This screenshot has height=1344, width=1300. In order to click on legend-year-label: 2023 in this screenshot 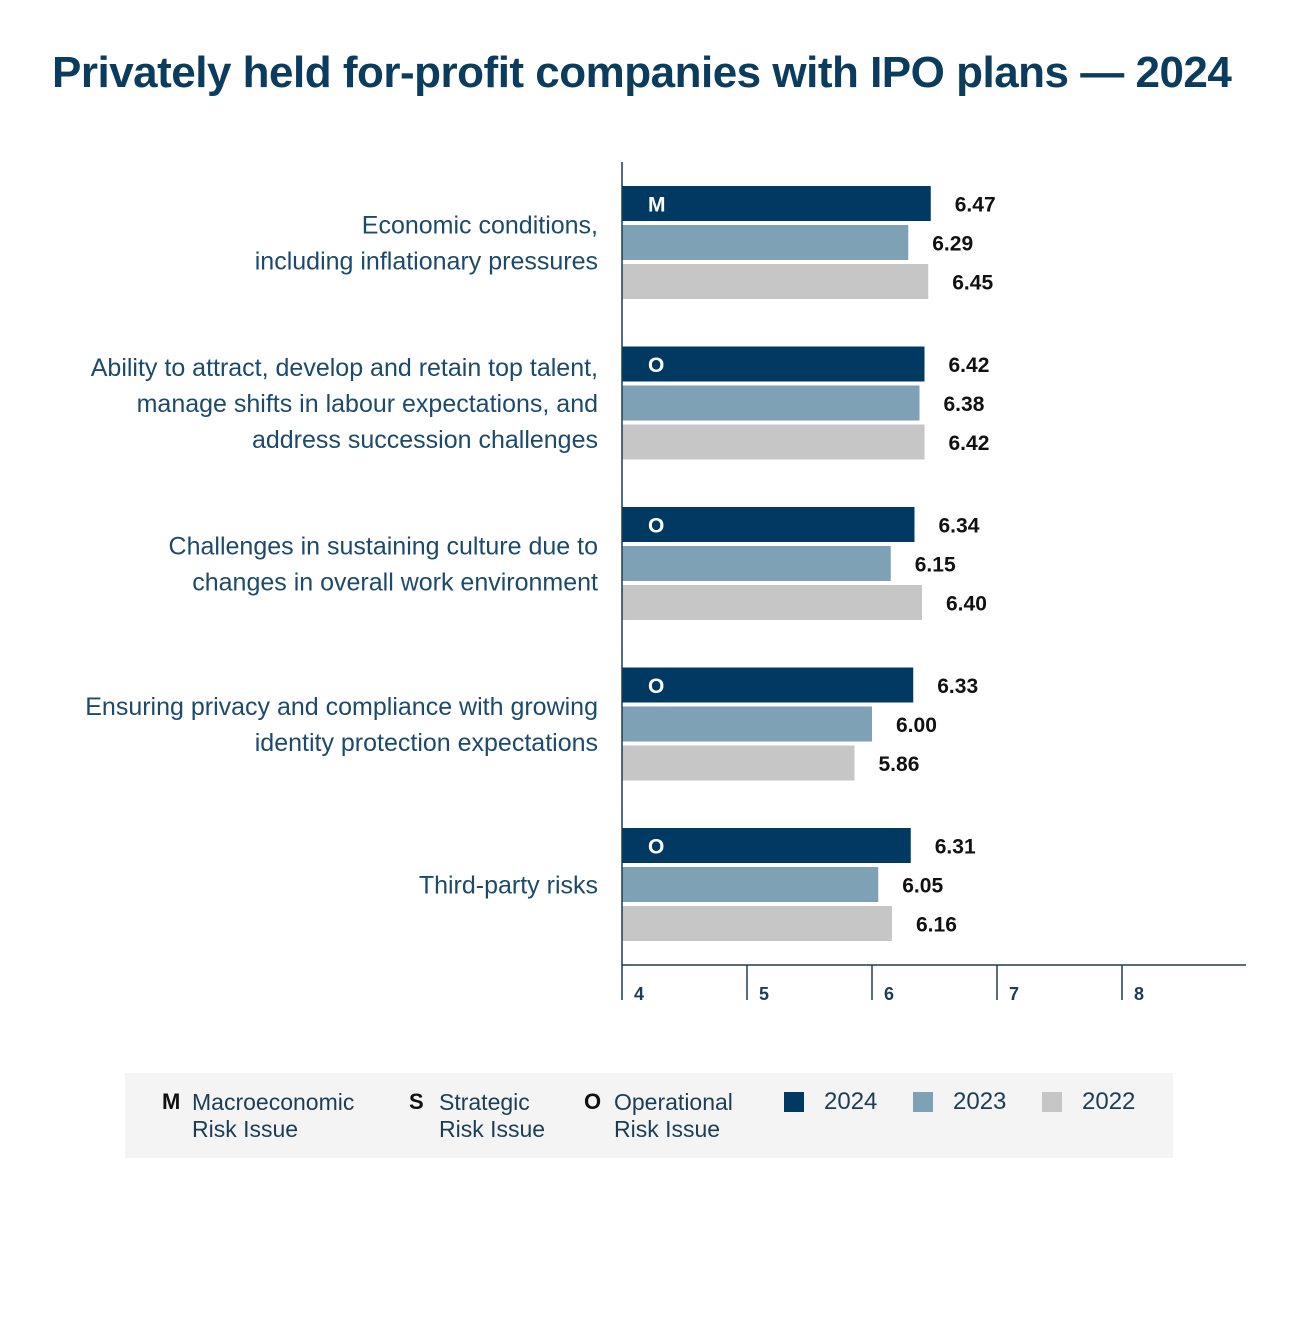, I will do `click(980, 1101)`.